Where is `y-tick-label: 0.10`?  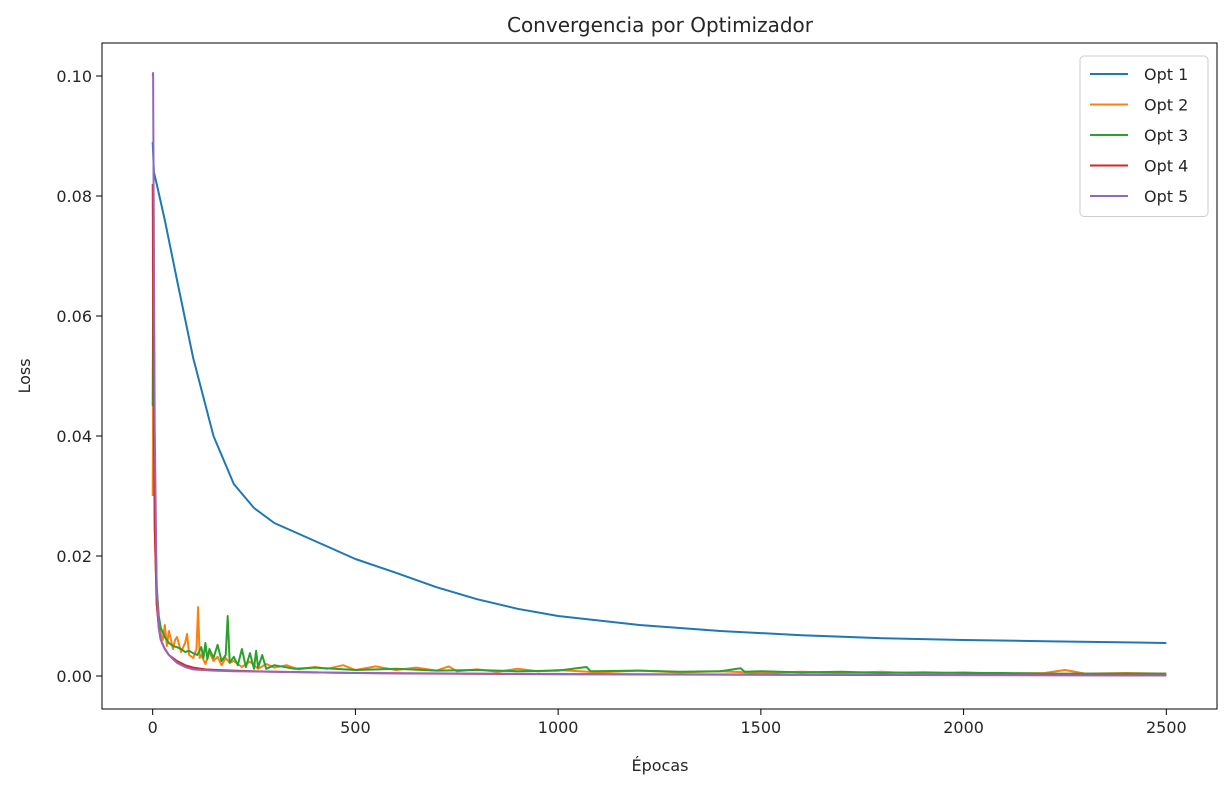 y-tick-label: 0.10 is located at coordinates (74, 76).